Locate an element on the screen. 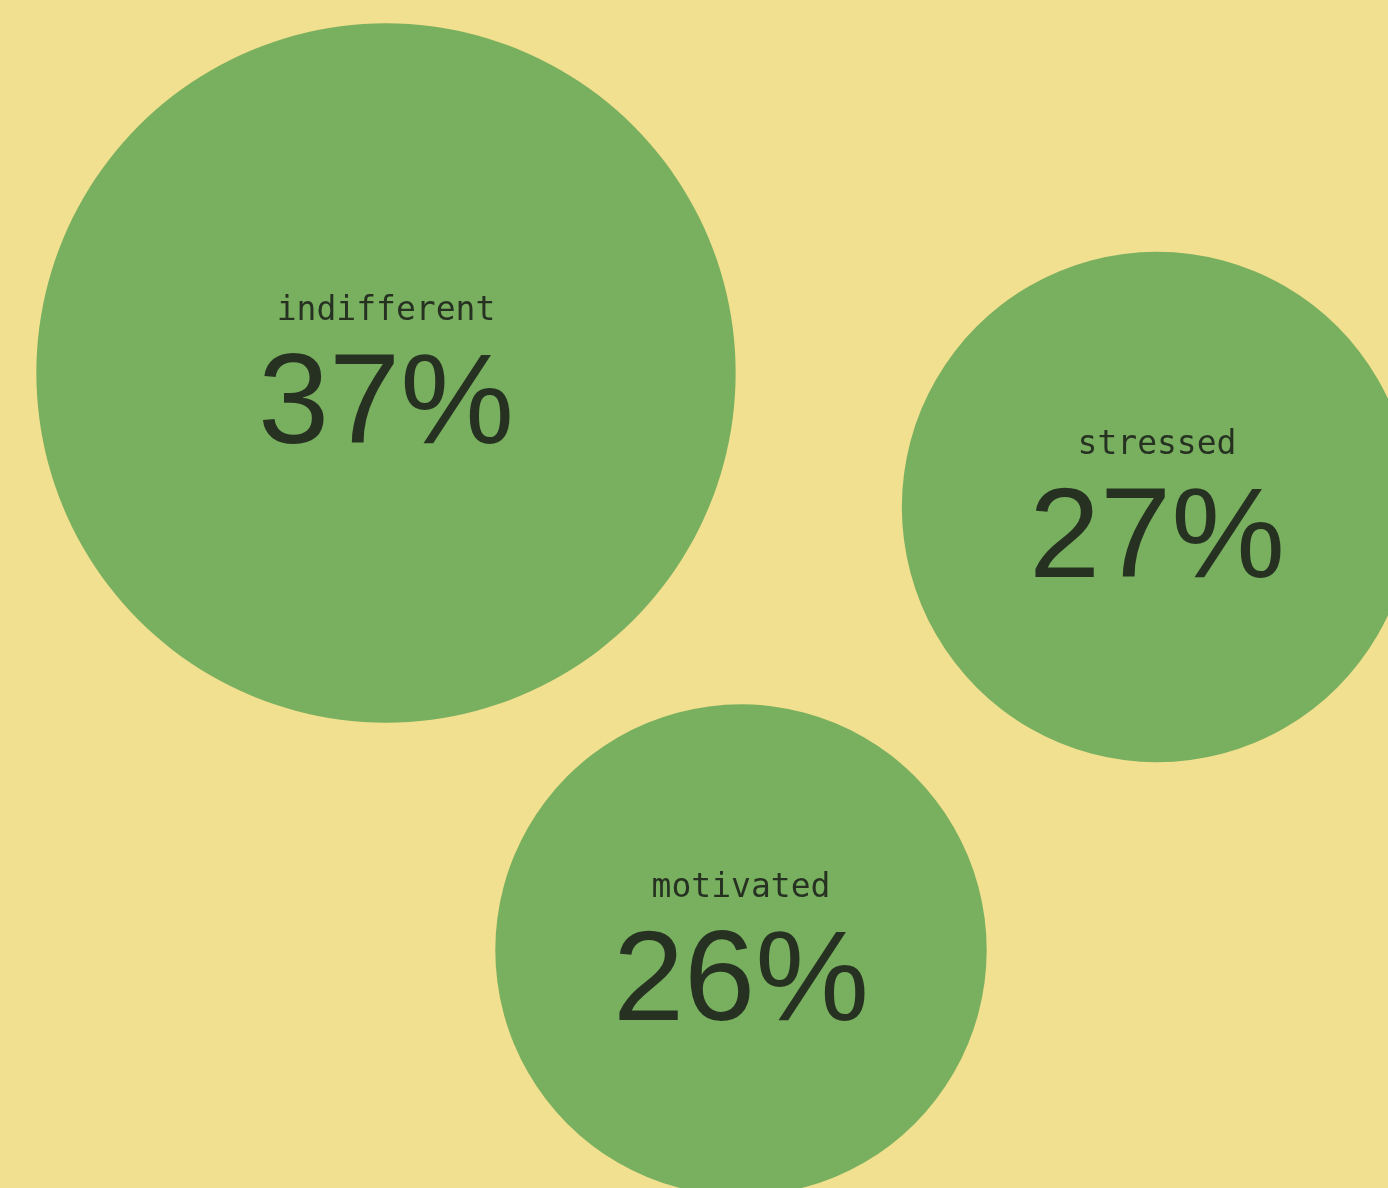 This screenshot has width=1388, height=1188. category-label: indifferent is located at coordinates (386, 308).